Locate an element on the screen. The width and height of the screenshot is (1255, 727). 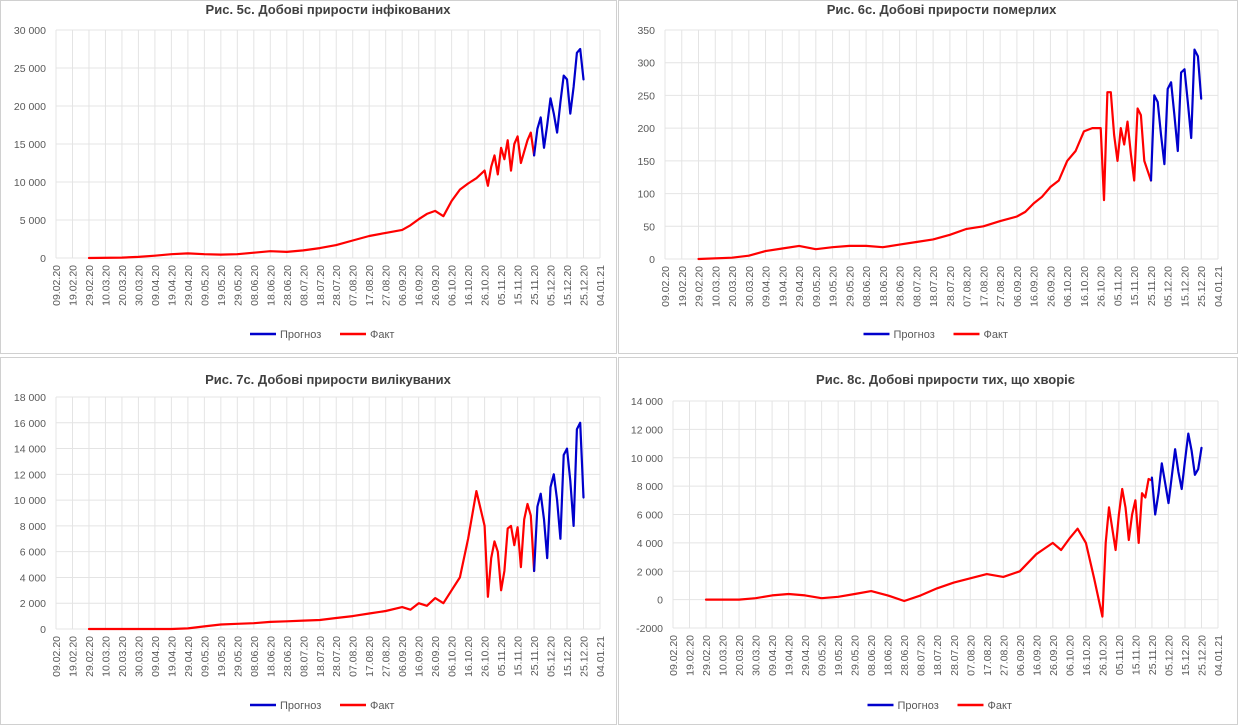
y-tick-label: 18 000 is located at coordinates (30, 398).